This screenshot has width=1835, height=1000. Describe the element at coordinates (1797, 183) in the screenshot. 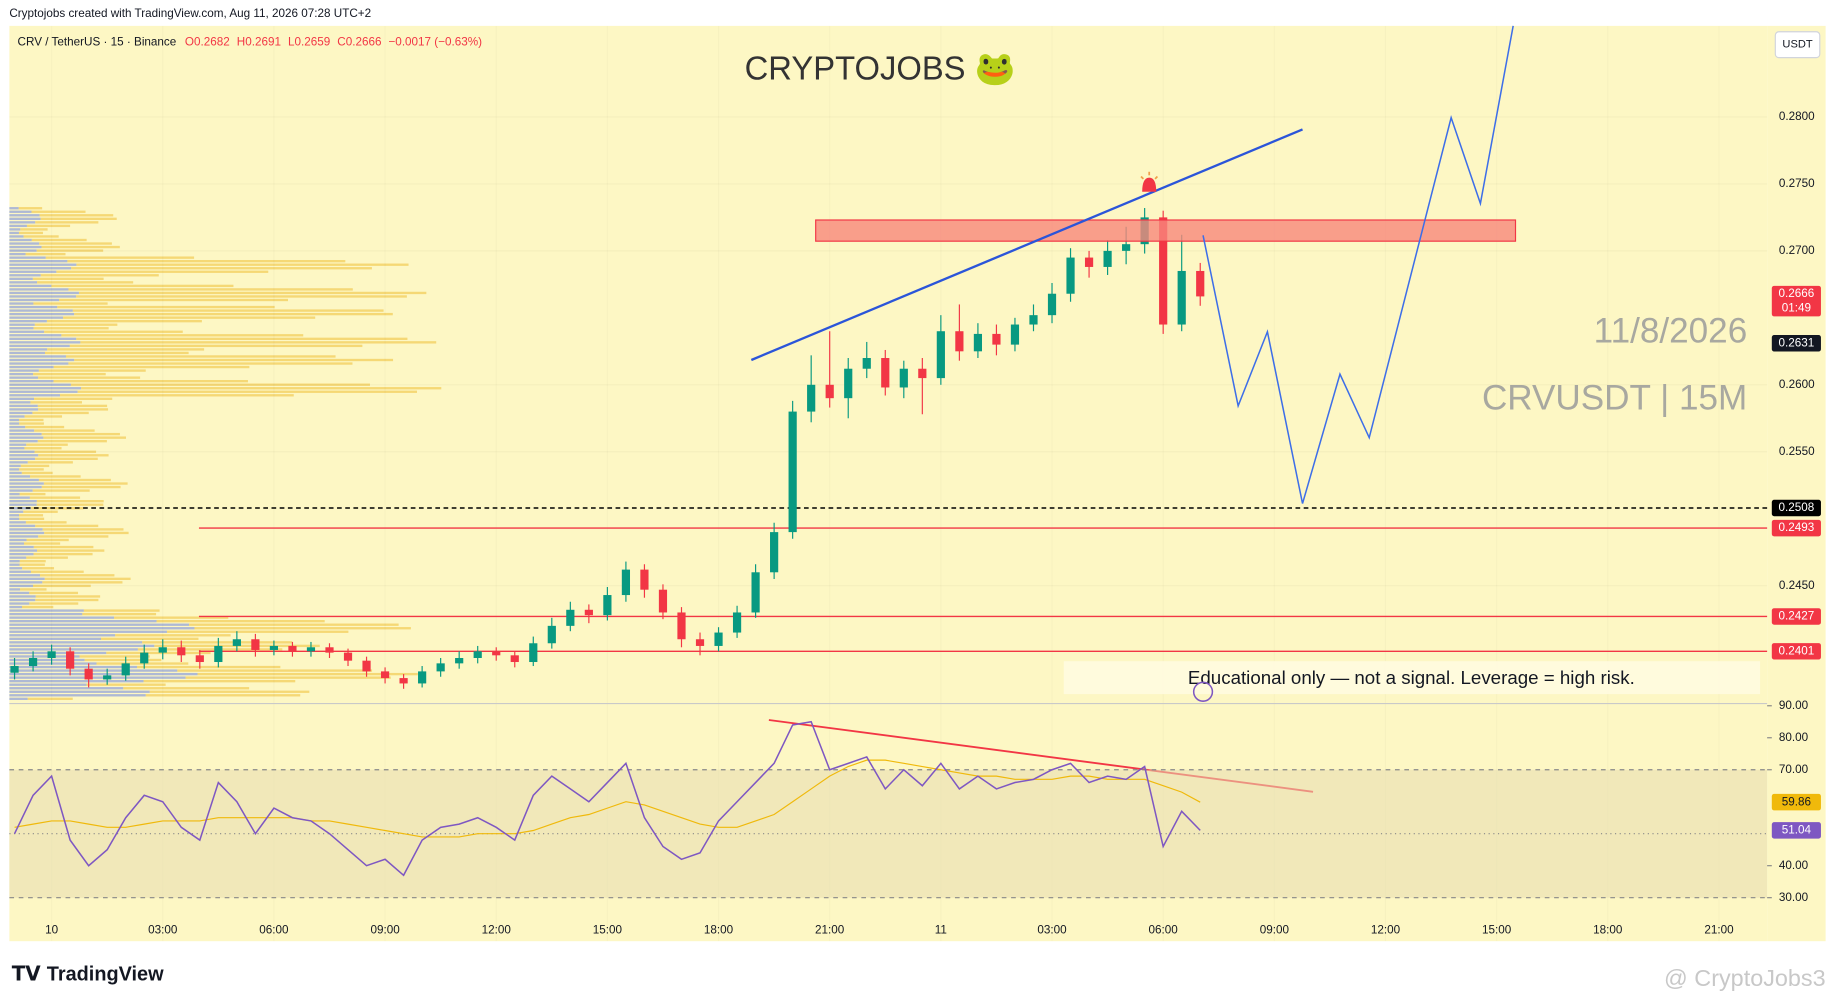

I see `y-tick-label: 0.2750` at that location.